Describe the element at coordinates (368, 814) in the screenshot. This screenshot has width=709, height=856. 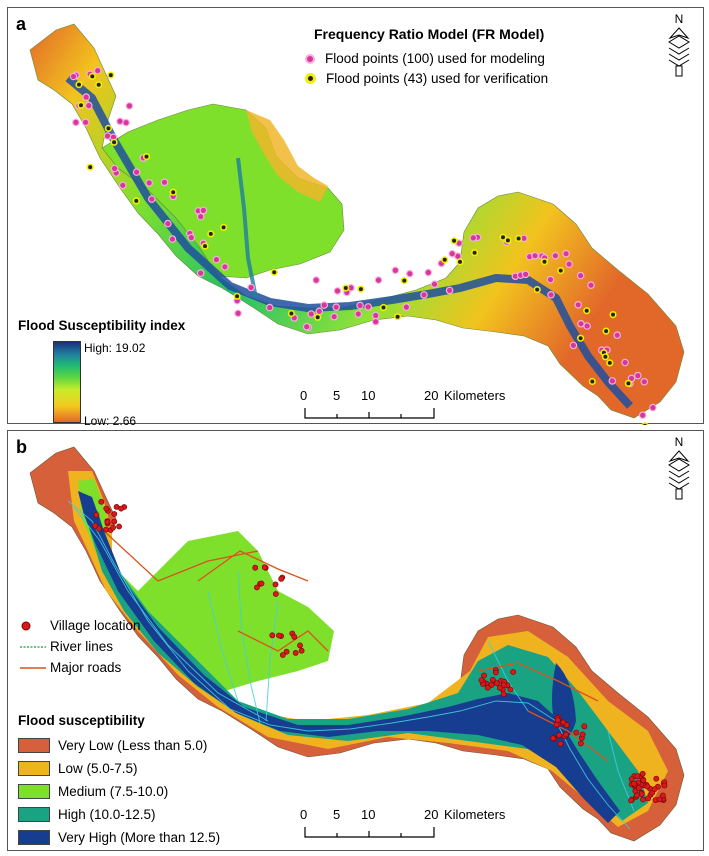
I see `scale-tick-10: 10` at that location.